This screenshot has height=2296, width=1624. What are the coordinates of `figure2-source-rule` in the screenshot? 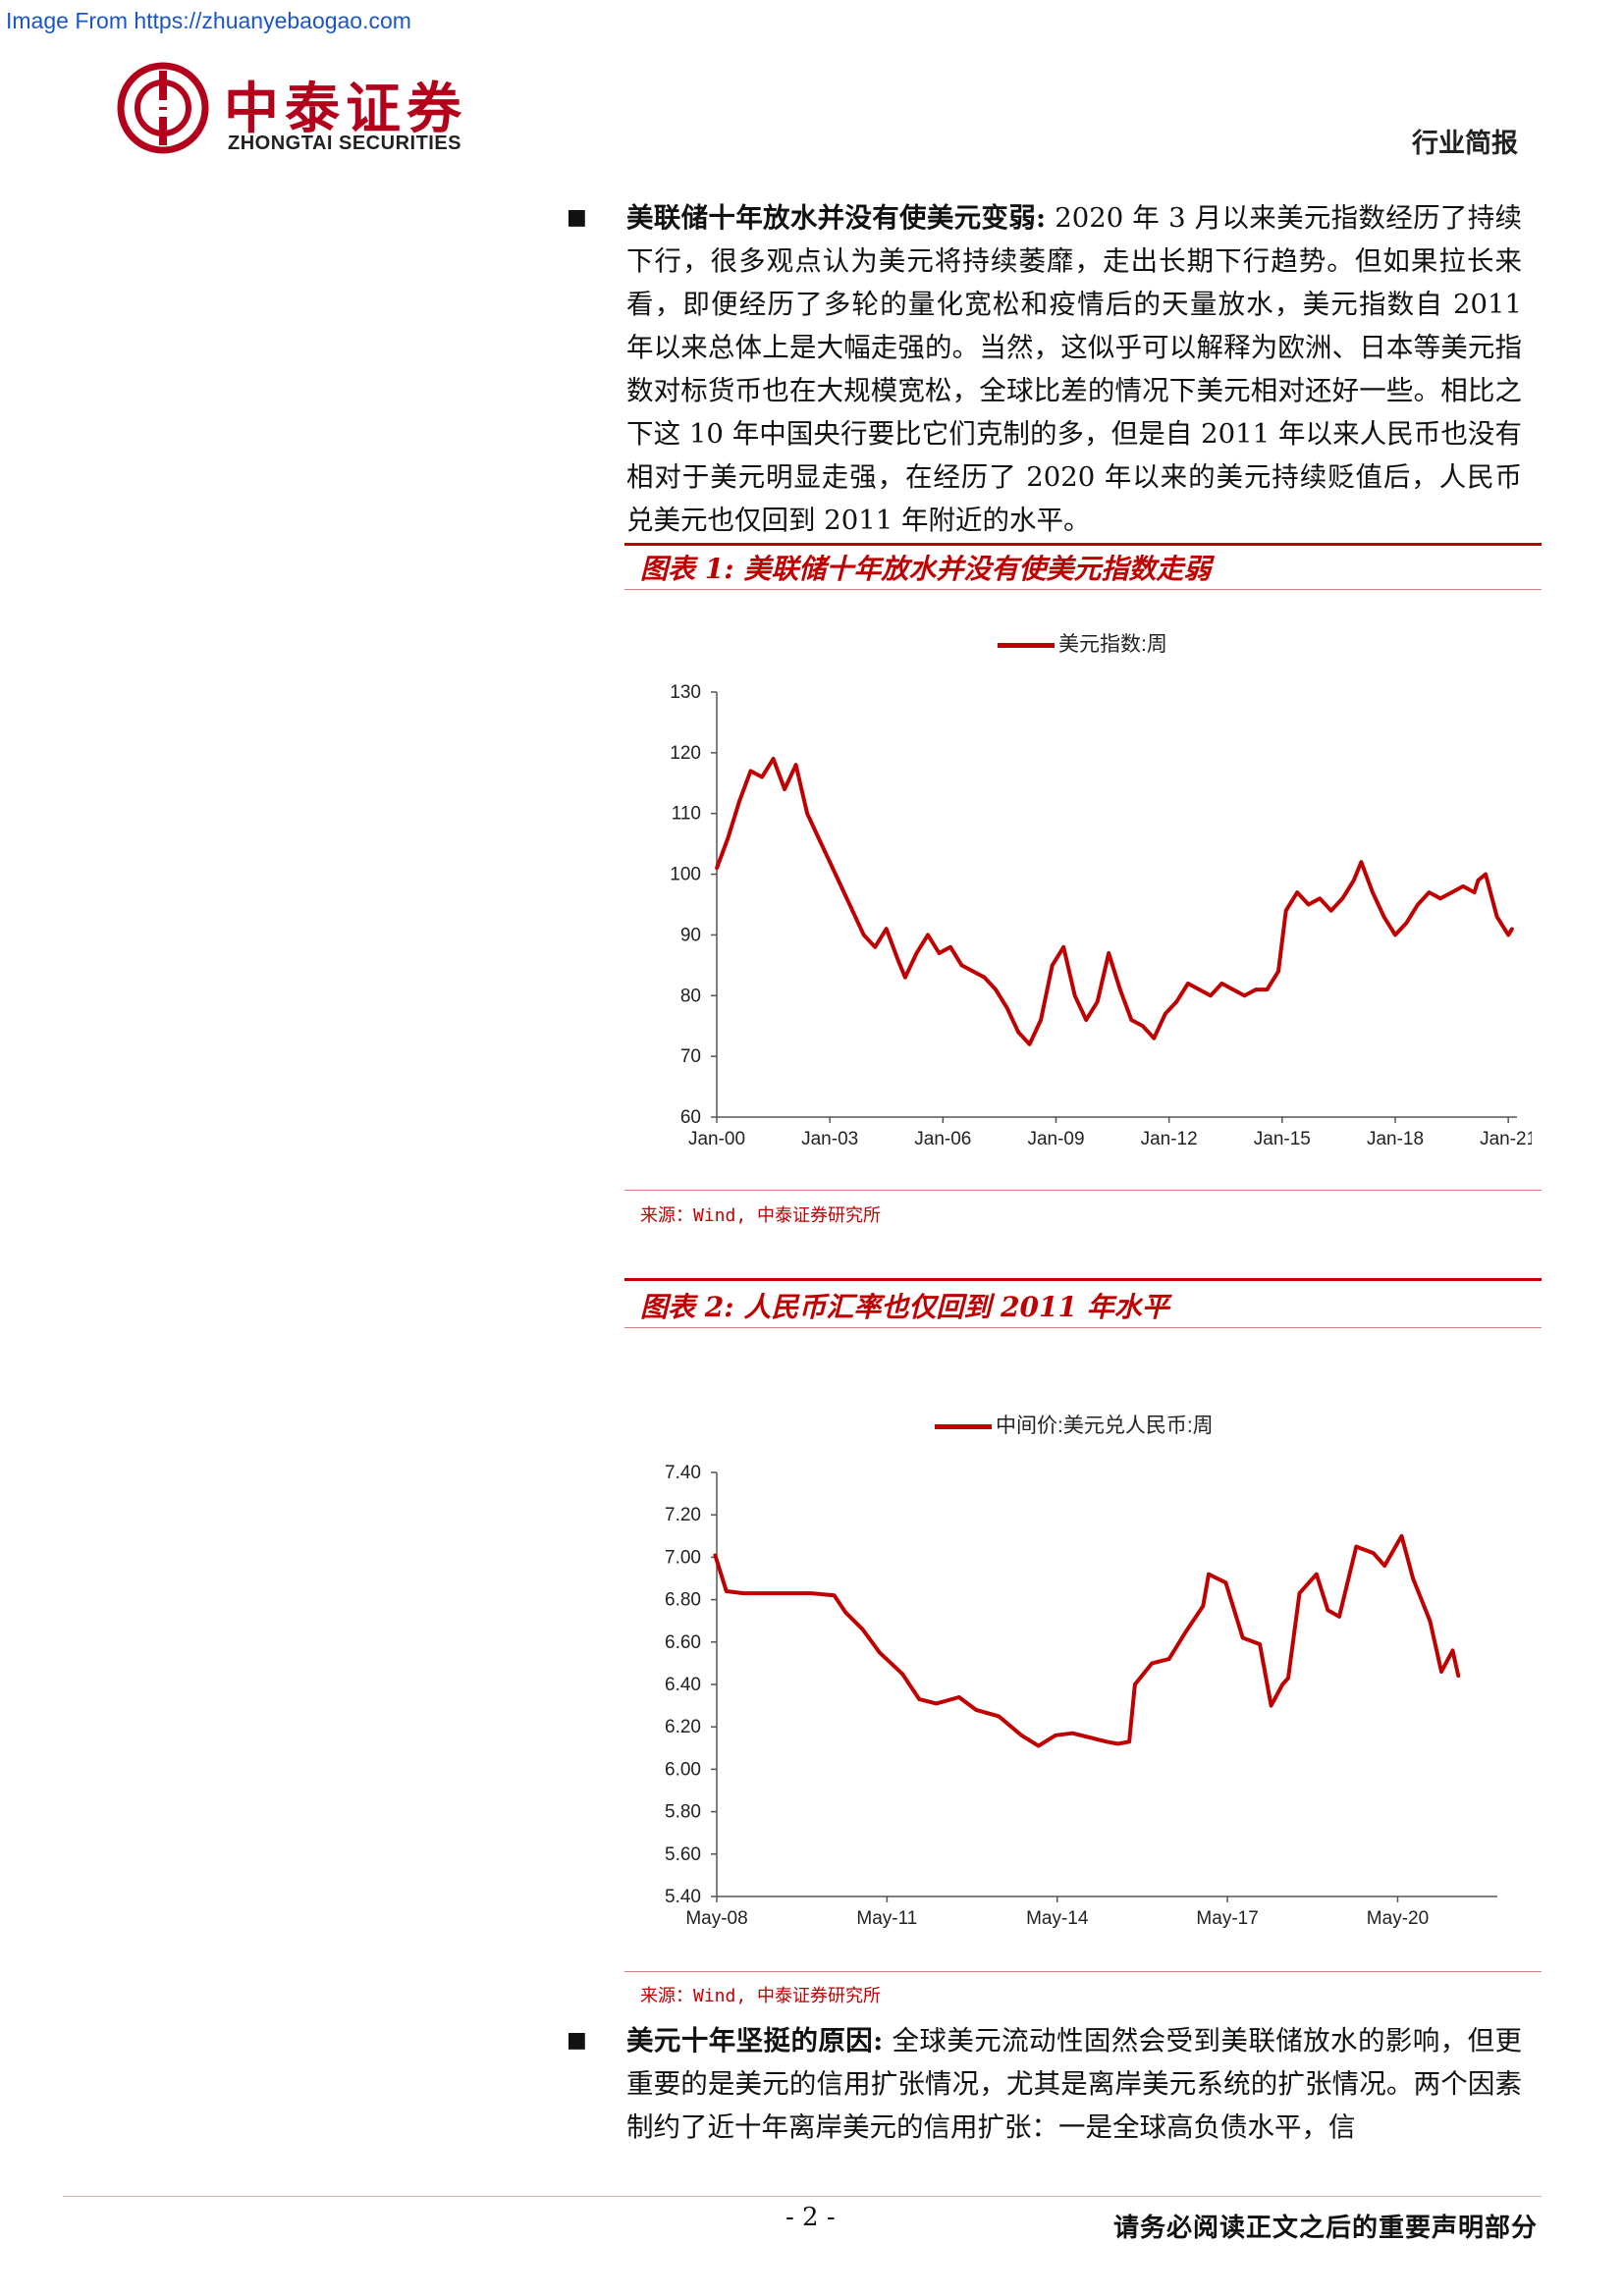 It's located at (1083, 1971).